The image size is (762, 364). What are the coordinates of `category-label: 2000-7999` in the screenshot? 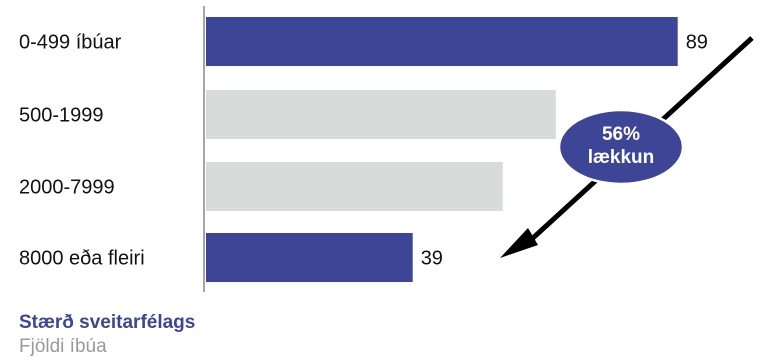 It's located at (67, 188).